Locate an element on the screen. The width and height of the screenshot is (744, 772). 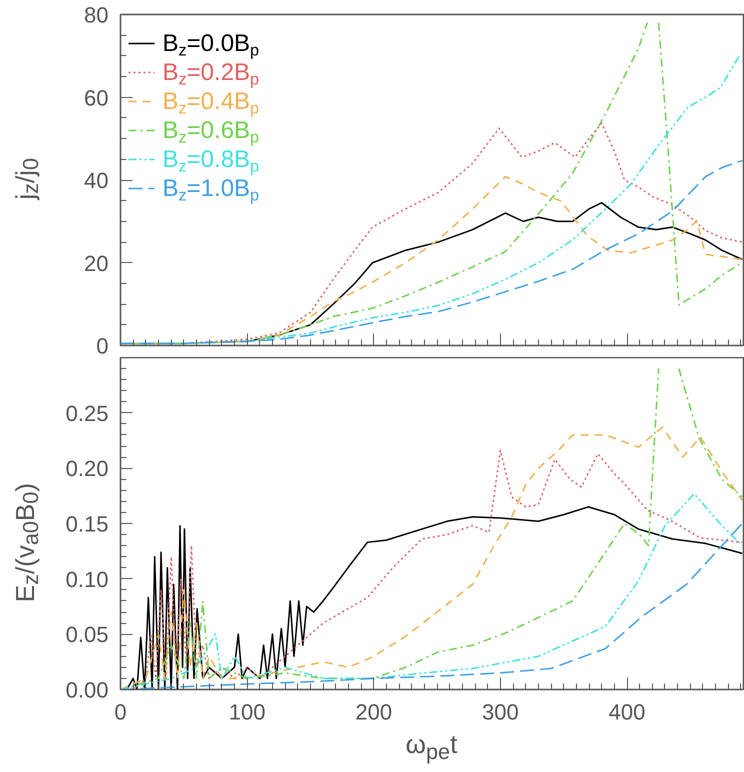
y-tick-label: 0.15 is located at coordinates (87, 524).